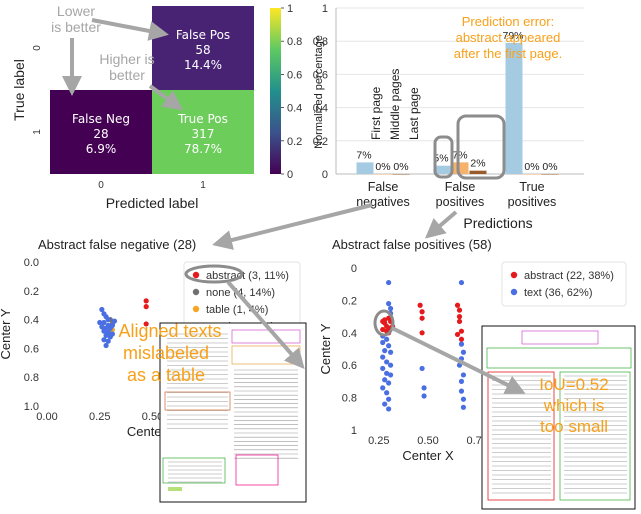 This screenshot has height=514, width=641. What do you see at coordinates (531, 187) in the screenshot?
I see `bar-category-label: True` at bounding box center [531, 187].